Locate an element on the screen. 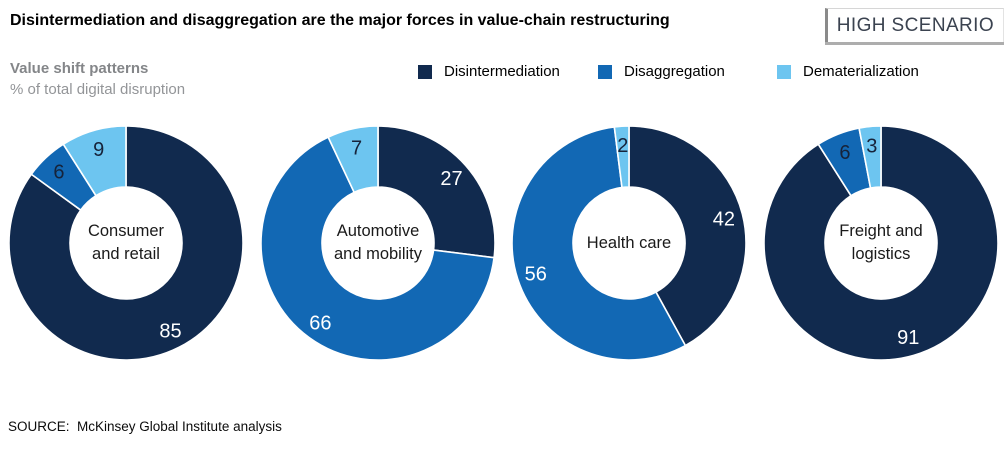 This screenshot has width=1007, height=450. slice-value-label: 91 is located at coordinates (908, 338).